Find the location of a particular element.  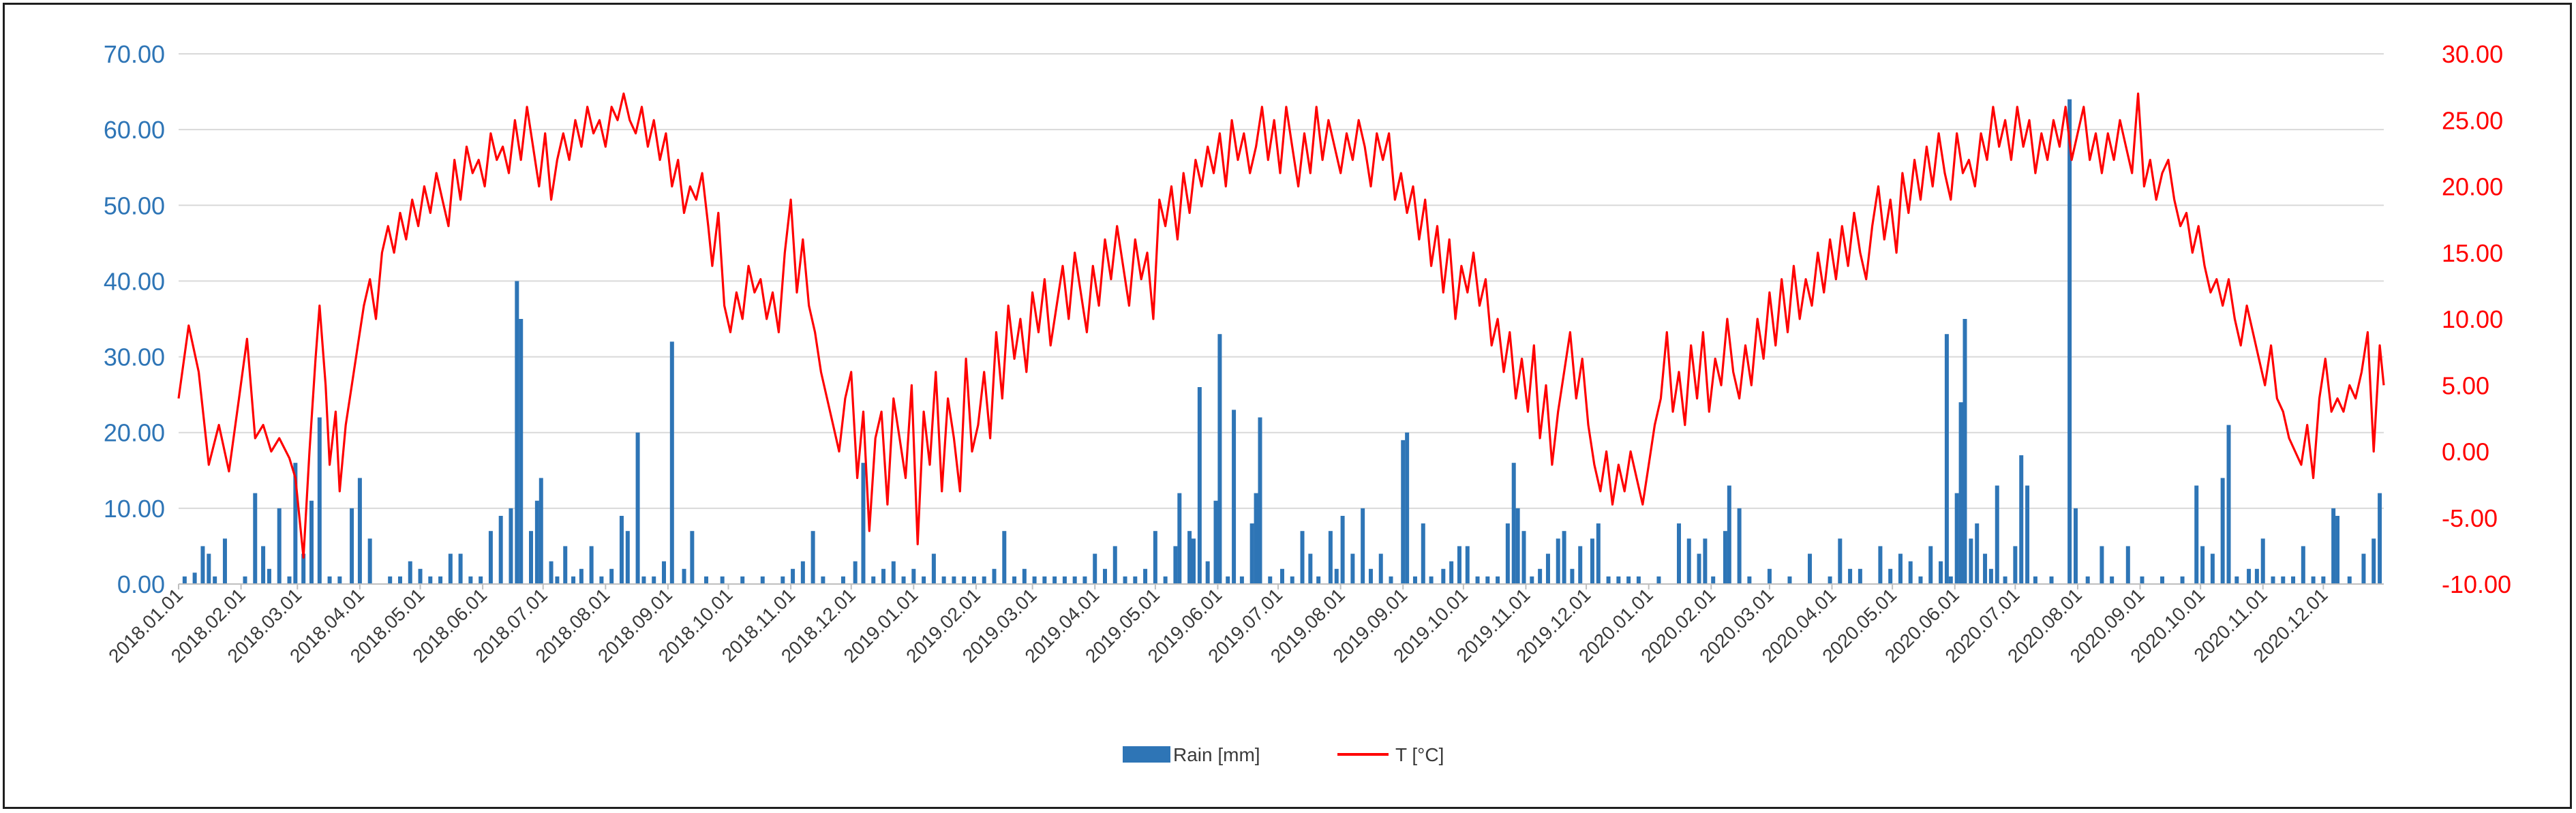

right-tick-label: 15.00 is located at coordinates (2472, 253).